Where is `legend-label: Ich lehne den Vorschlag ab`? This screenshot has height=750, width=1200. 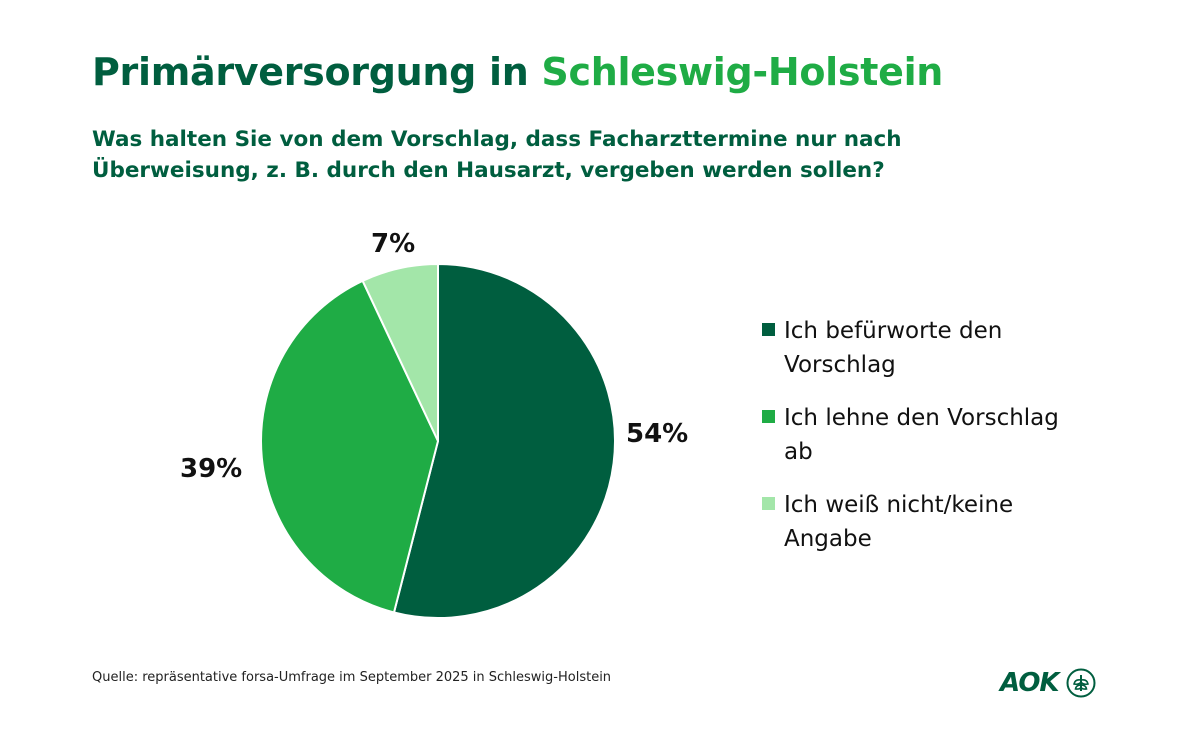
legend-label: Ich lehne den Vorschlag ab is located at coordinates (921, 435).